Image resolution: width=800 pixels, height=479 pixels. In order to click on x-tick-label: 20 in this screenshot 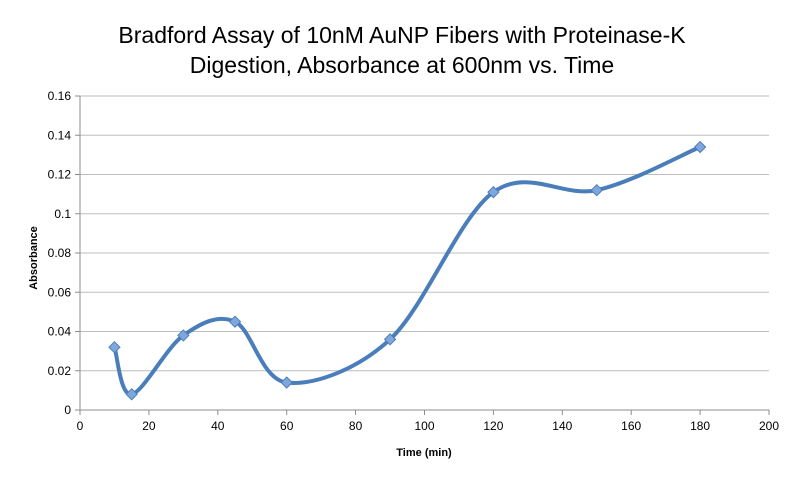, I will do `click(149, 426)`.